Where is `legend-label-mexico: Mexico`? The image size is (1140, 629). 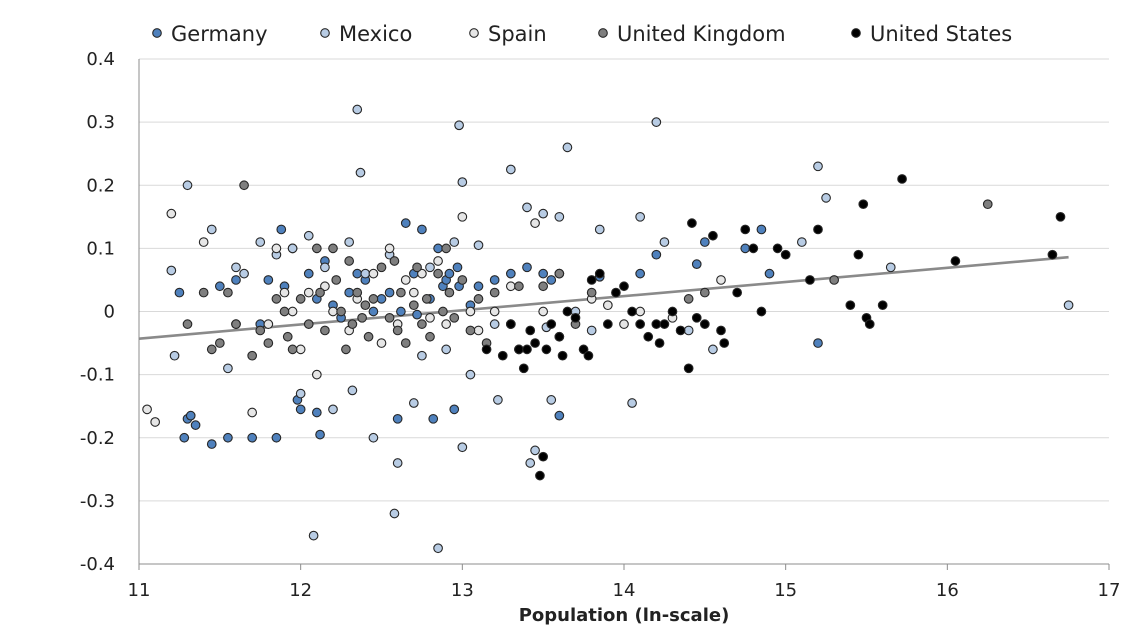 legend-label-mexico: Mexico is located at coordinates (375, 34).